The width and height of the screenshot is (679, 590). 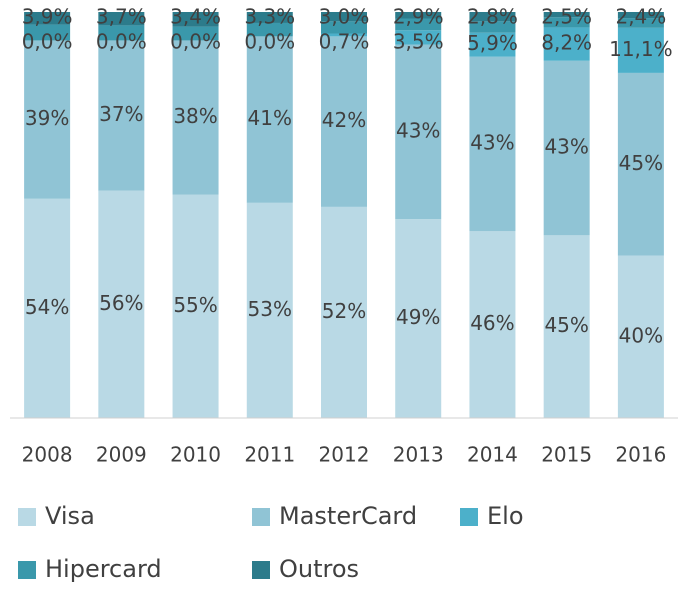 I want to click on x-tick-label: 2010, so click(x=195, y=455).